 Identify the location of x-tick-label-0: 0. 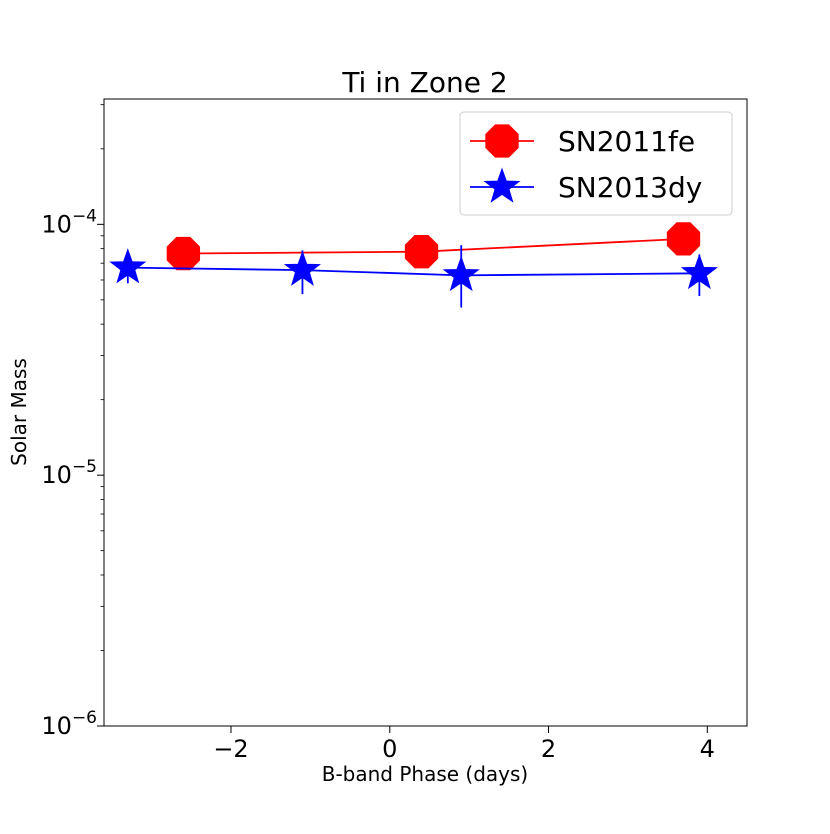
(389, 749).